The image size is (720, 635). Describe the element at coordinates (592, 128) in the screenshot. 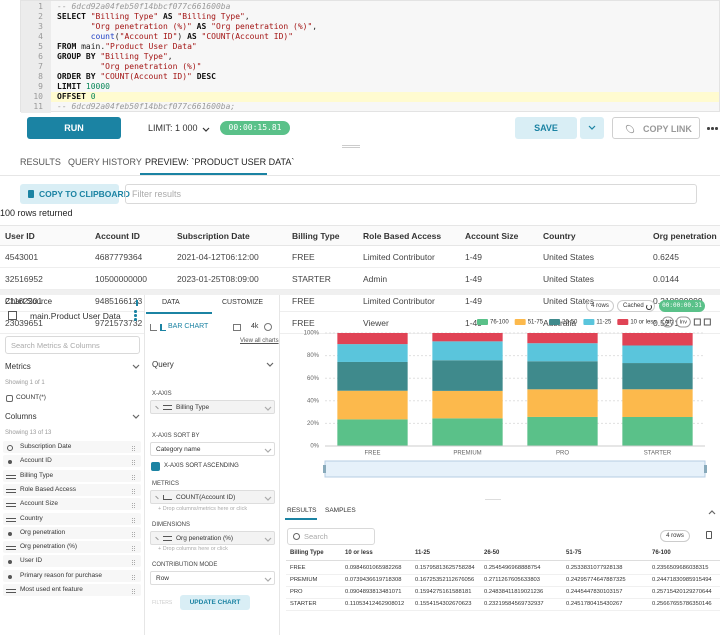

I see `save-dropdown` at that location.